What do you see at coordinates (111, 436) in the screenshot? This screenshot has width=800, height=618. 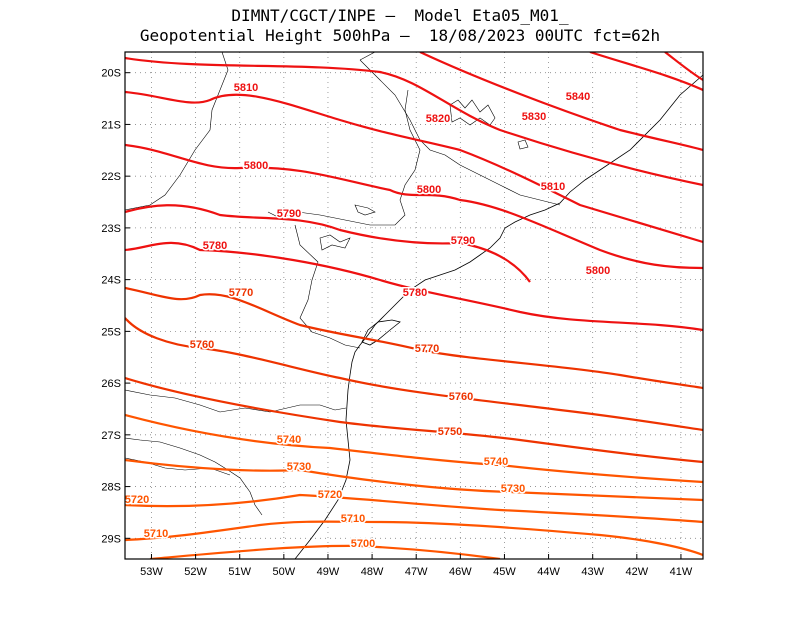 I see `y-tick-label: 27S` at bounding box center [111, 436].